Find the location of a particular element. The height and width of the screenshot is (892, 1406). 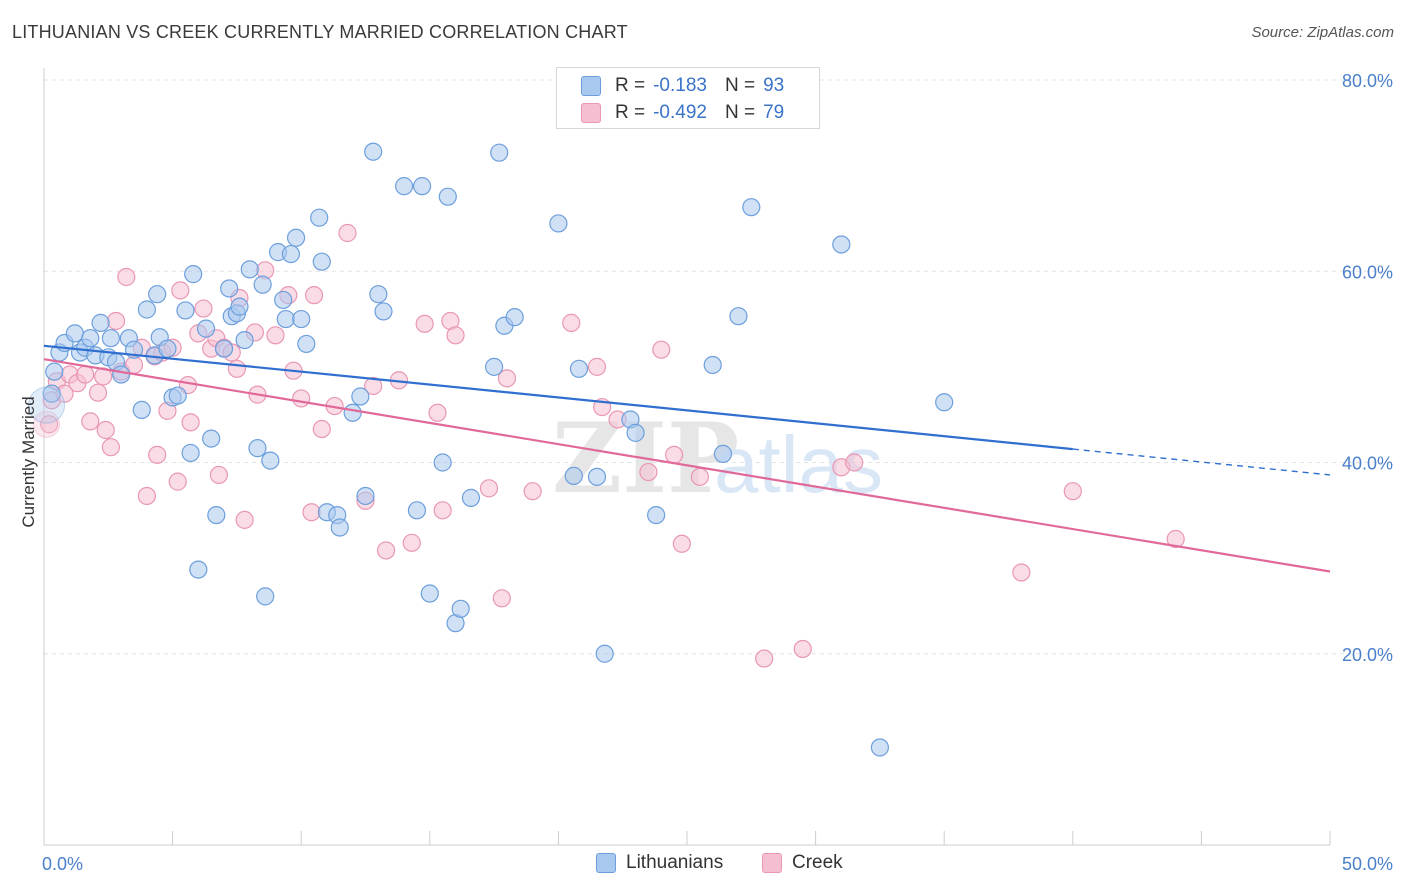

legend-label: Creek is located at coordinates (817, 862).